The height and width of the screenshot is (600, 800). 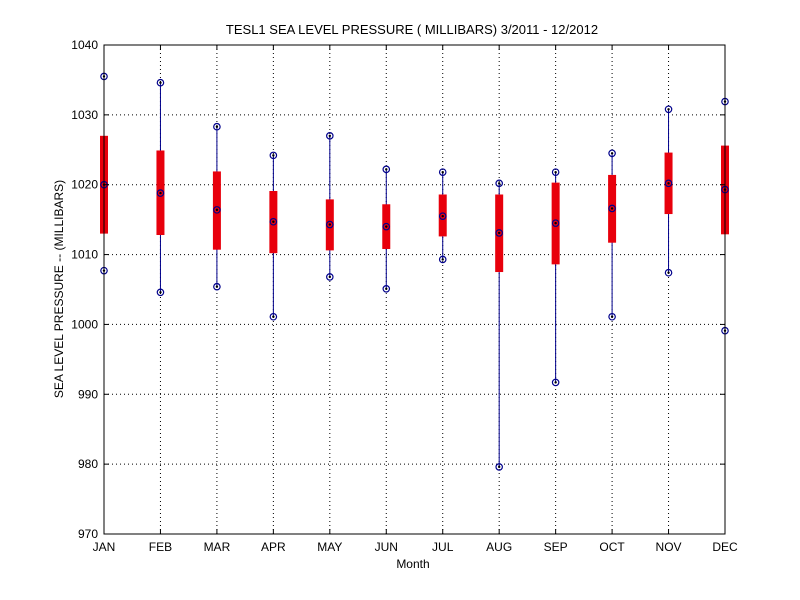 I want to click on x-tick-label: SEP, so click(x=556, y=547).